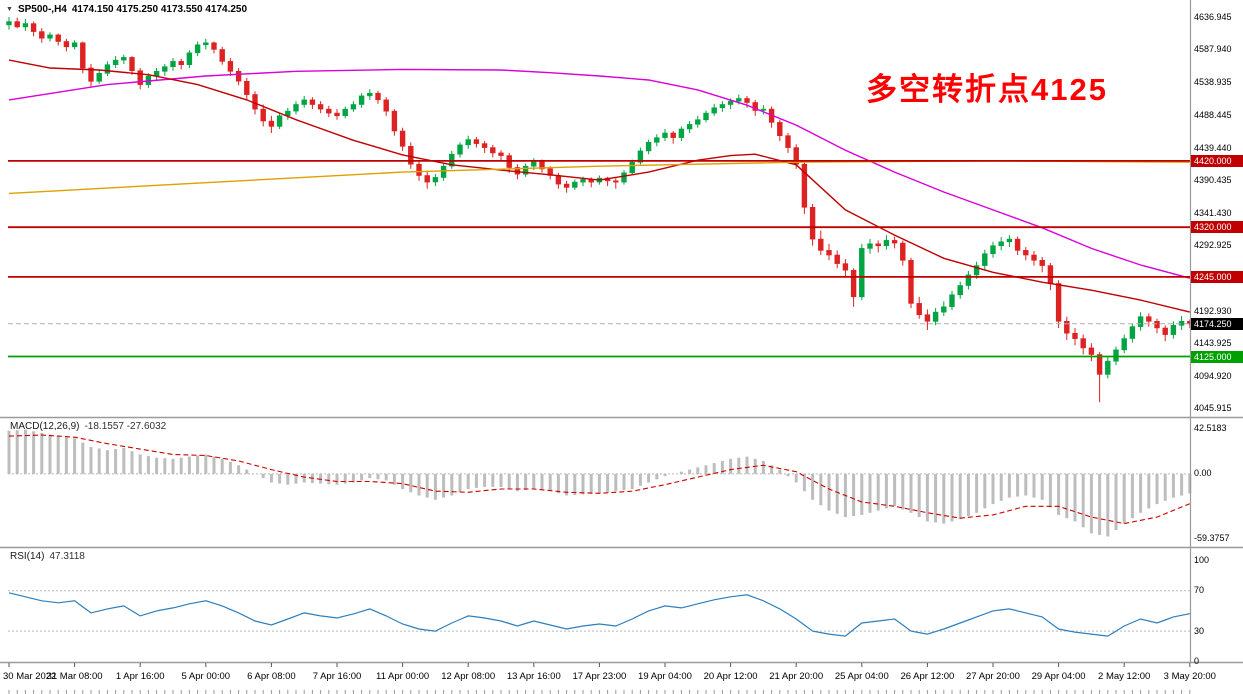  What do you see at coordinates (1213, 212) in the screenshot?
I see `price-axis-label: 4341.430` at bounding box center [1213, 212].